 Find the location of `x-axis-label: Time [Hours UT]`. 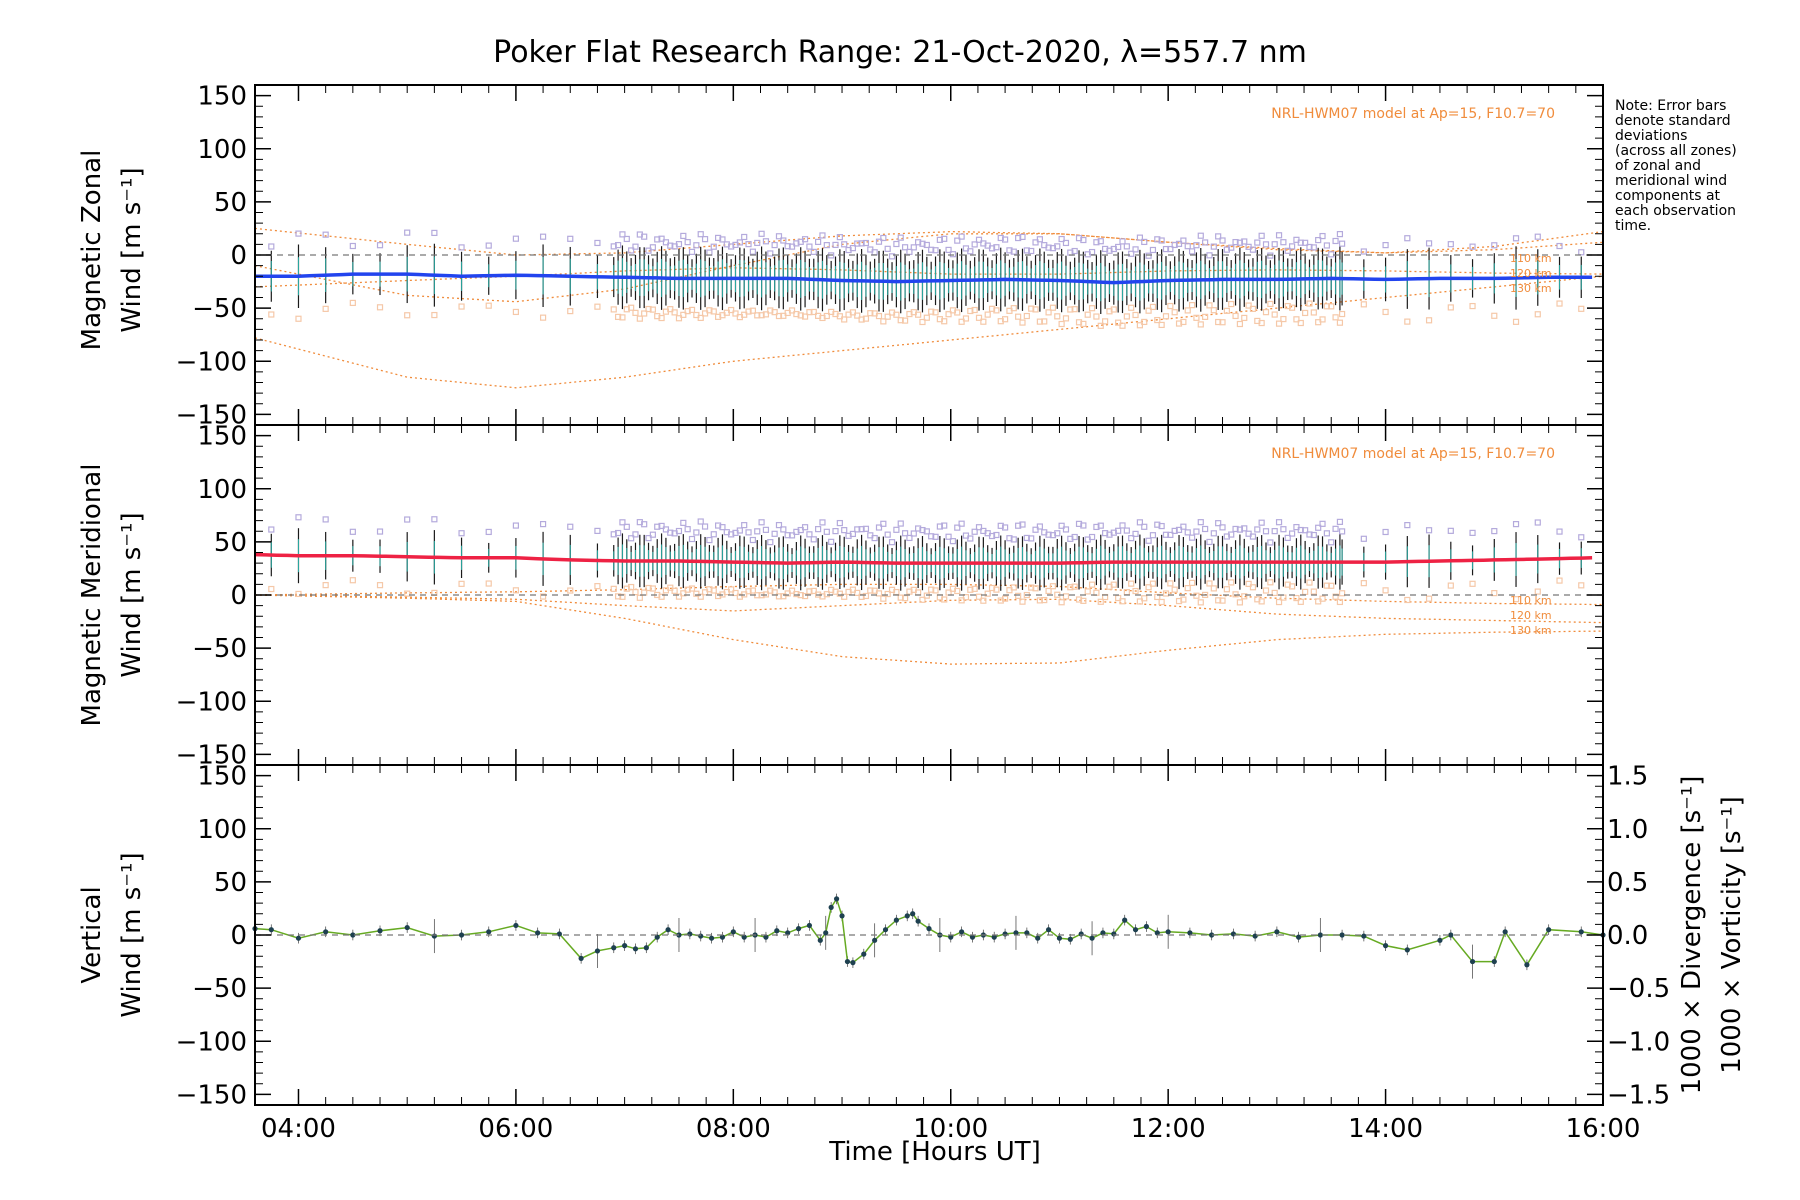

x-axis-label: Time [Hours UT] is located at coordinates (934, 1152).